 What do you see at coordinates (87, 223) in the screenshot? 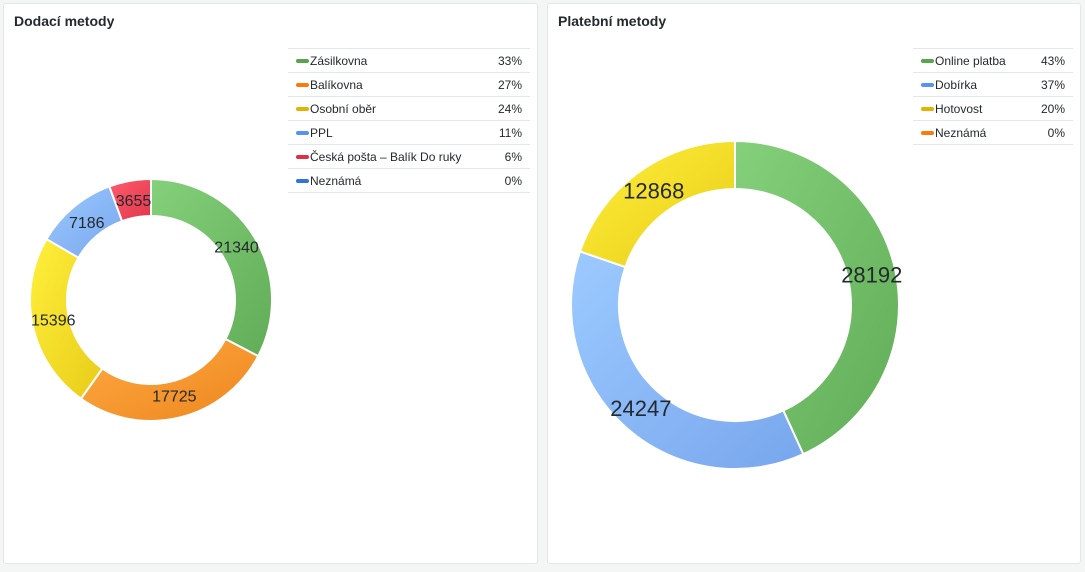
I see `slice-value-label: 7186` at bounding box center [87, 223].